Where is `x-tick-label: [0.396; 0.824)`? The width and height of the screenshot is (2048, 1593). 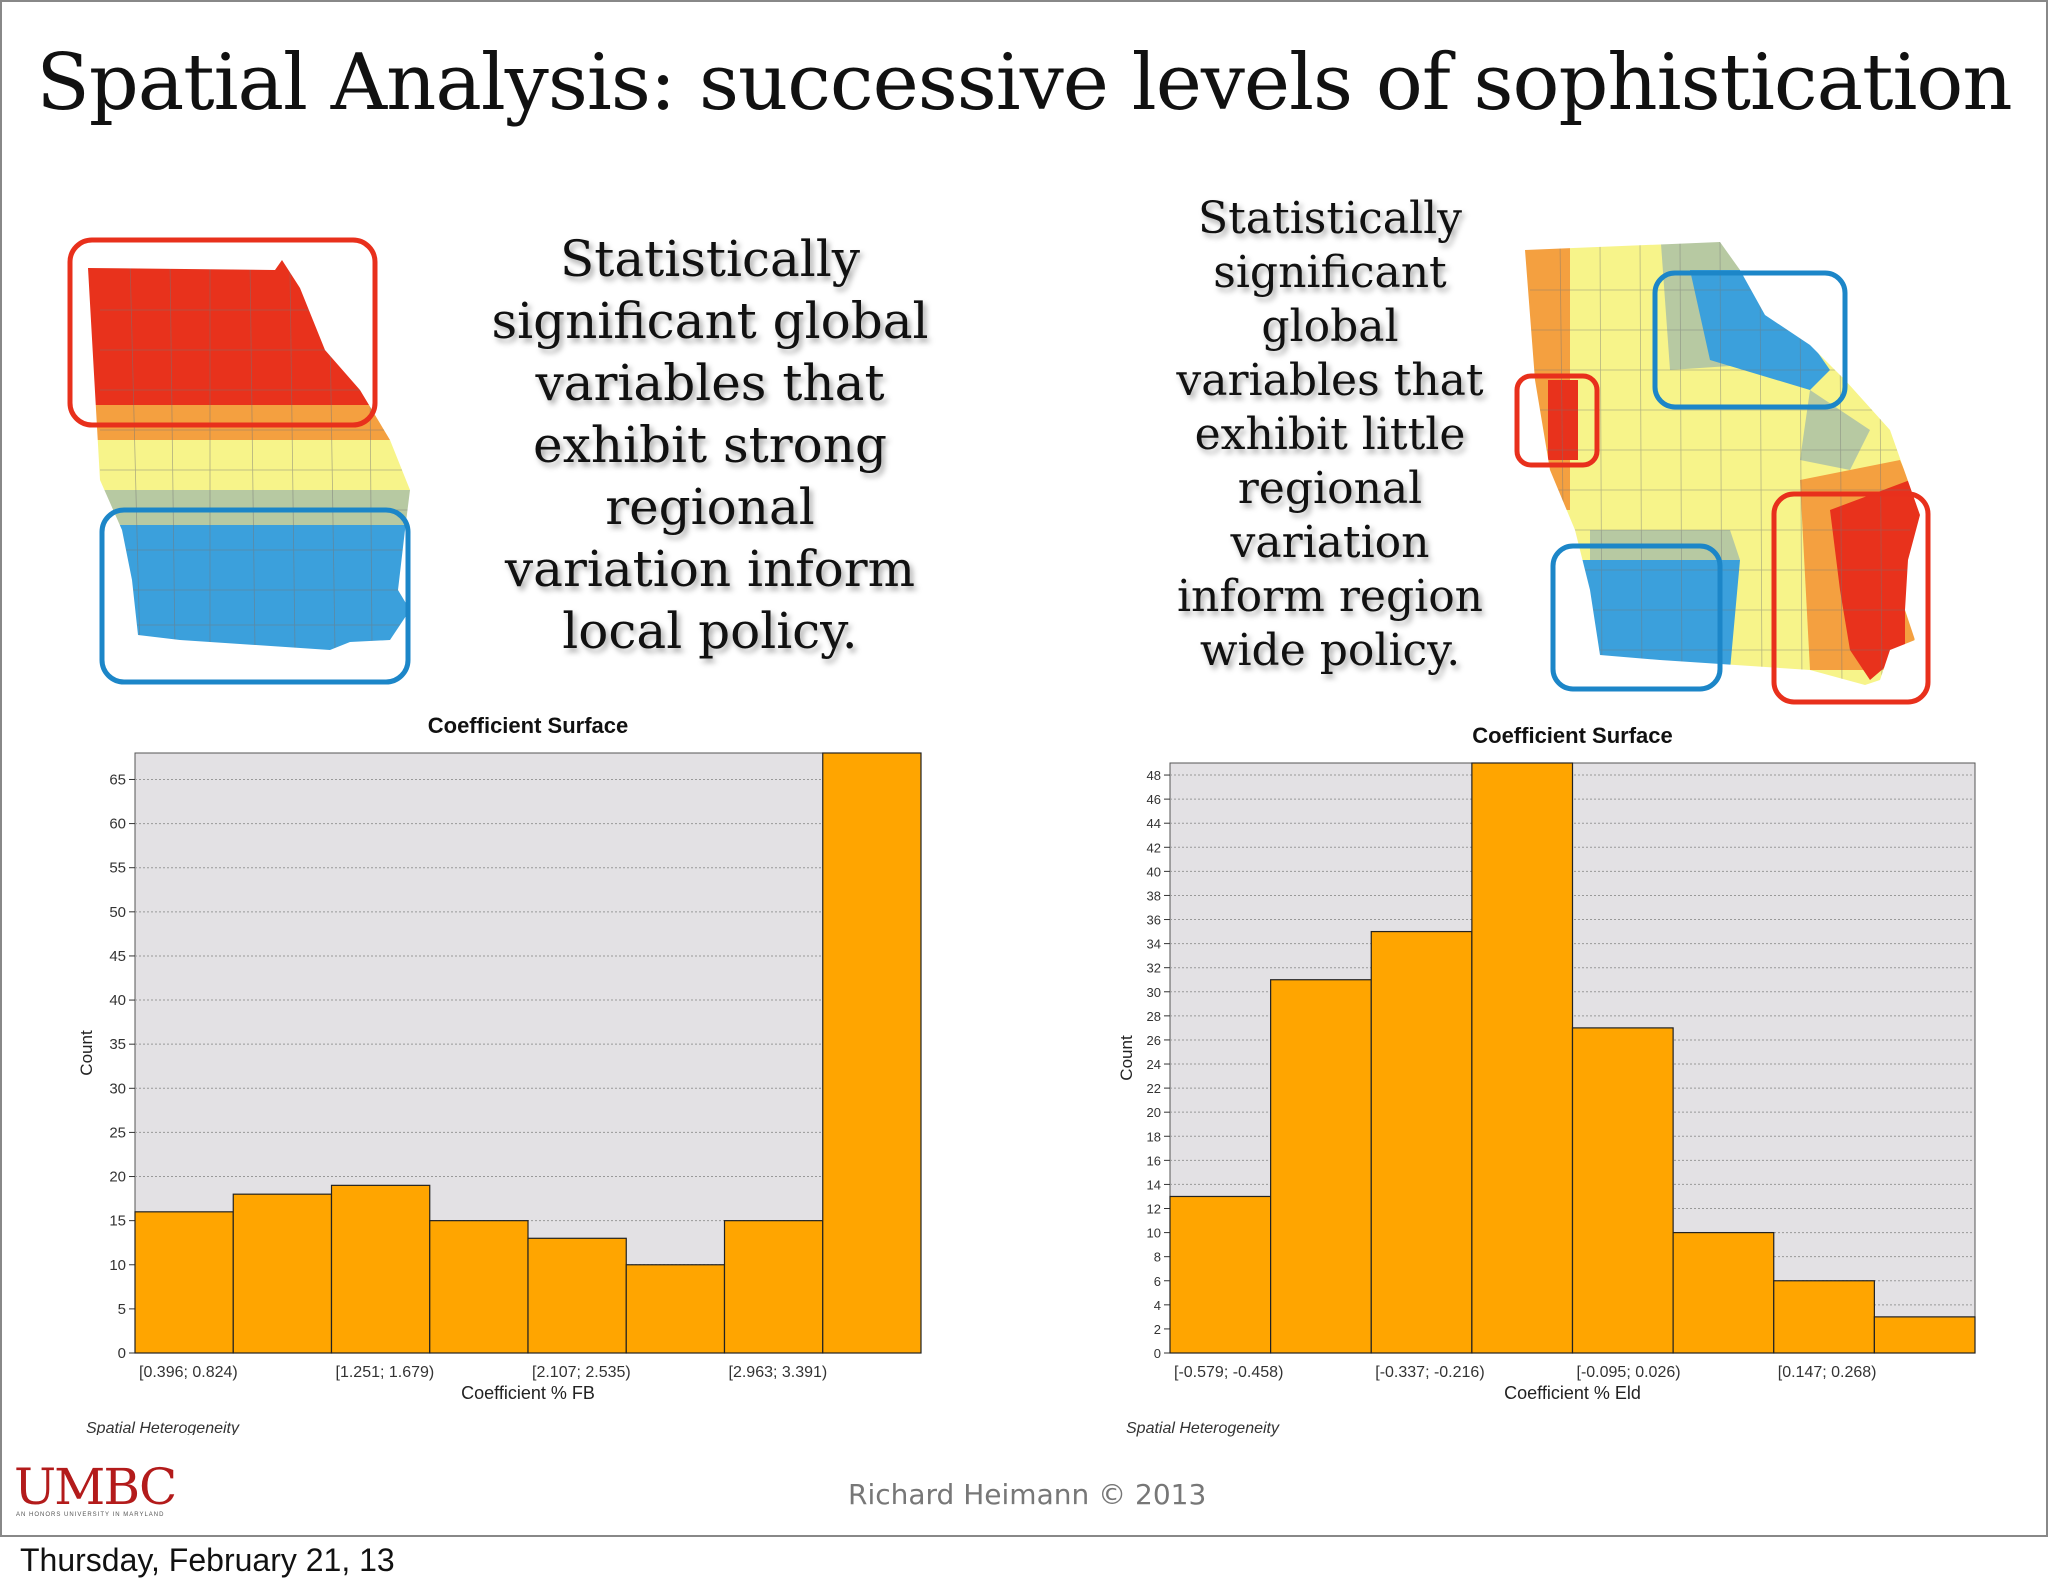 x-tick-label: [0.396; 0.824) is located at coordinates (188, 1372).